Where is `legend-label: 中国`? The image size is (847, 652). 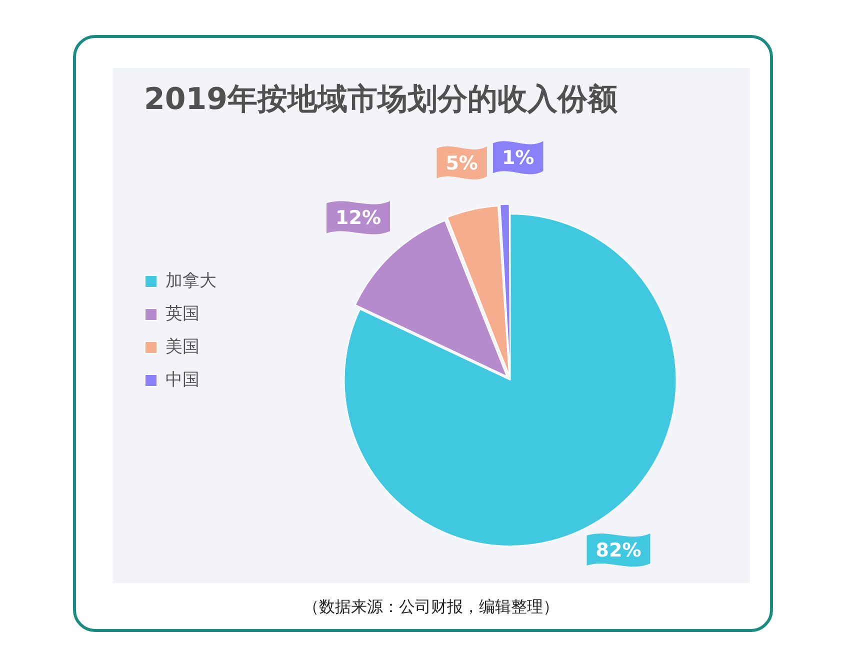
legend-label: 中国 is located at coordinates (183, 380).